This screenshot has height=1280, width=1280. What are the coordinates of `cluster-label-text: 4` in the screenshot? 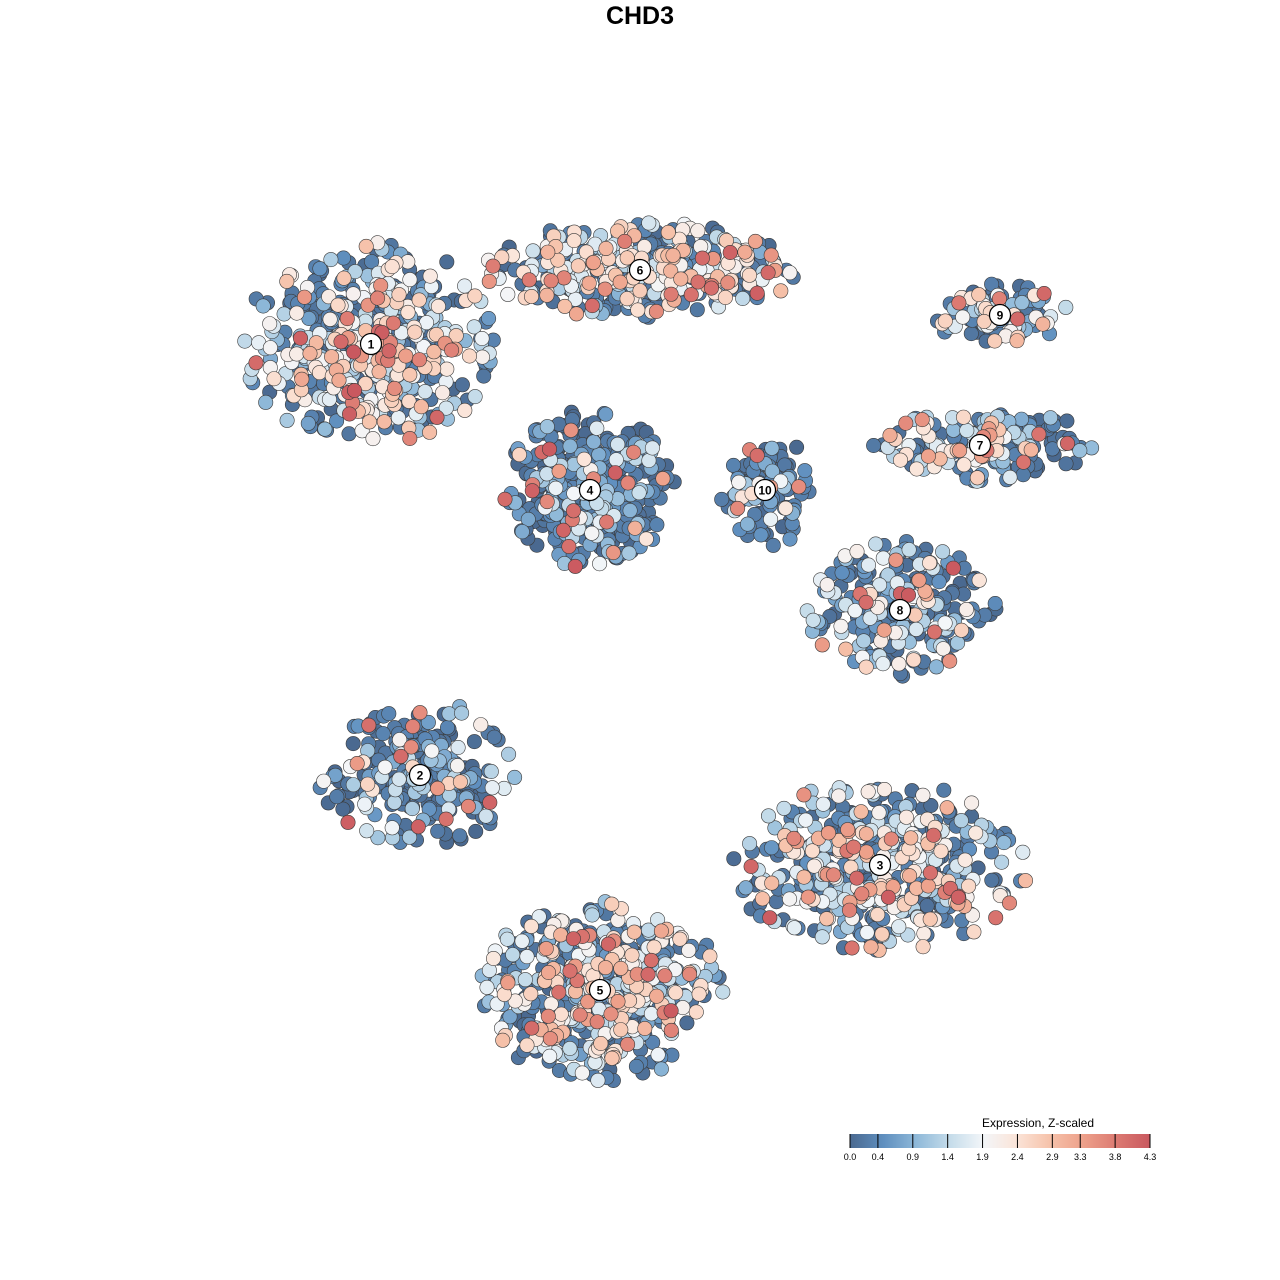 It's located at (590, 491).